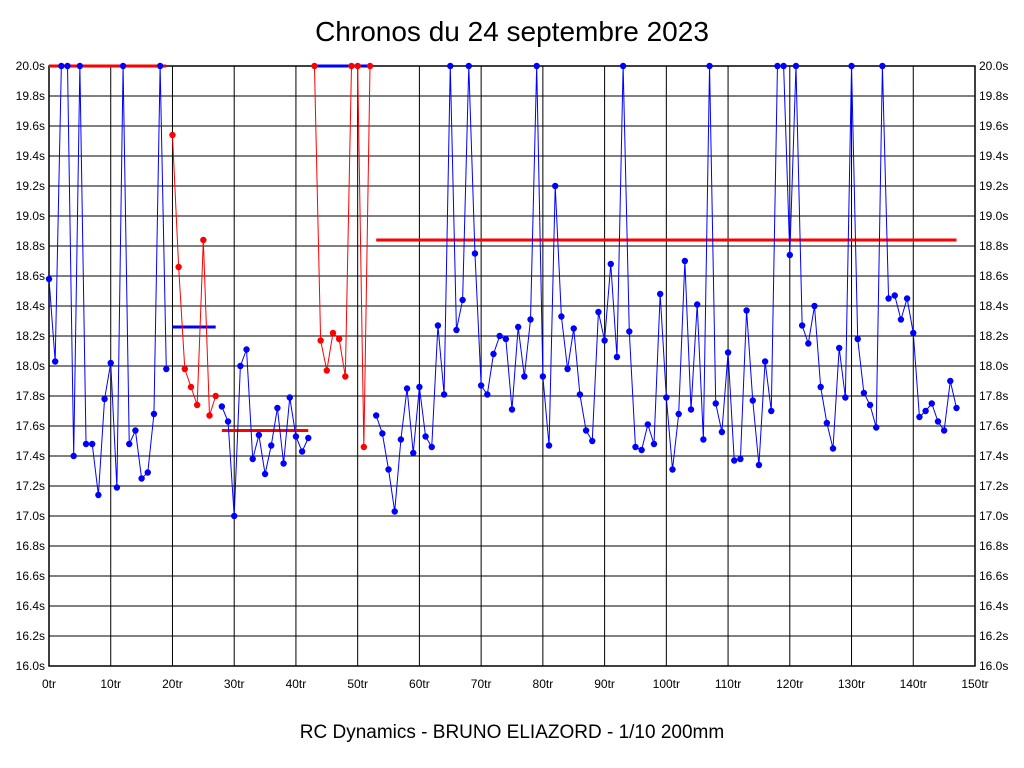  What do you see at coordinates (172, 684) in the screenshot?
I see `x-tick-label: 20tr` at bounding box center [172, 684].